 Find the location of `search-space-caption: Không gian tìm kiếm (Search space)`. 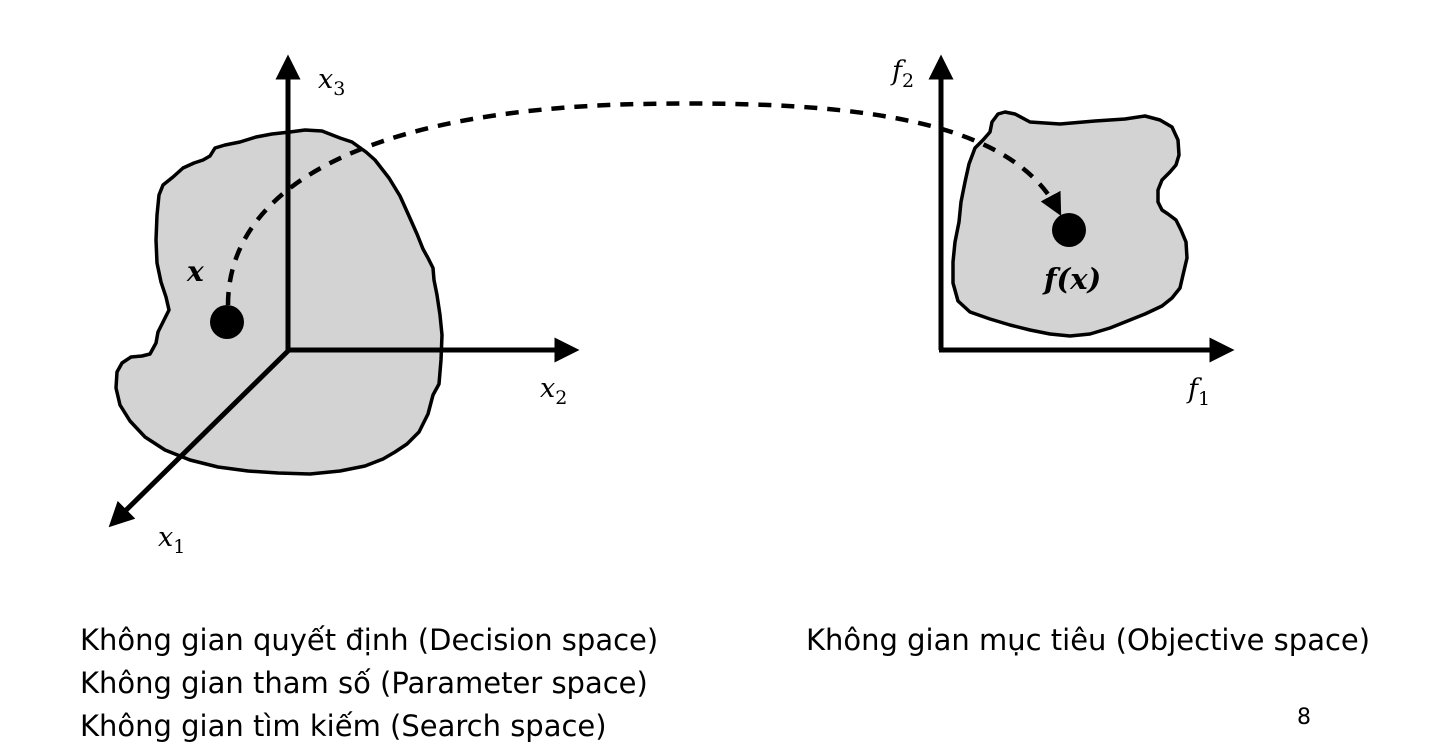

search-space-caption: Không gian tìm kiếm (Search space) is located at coordinates (343, 726).